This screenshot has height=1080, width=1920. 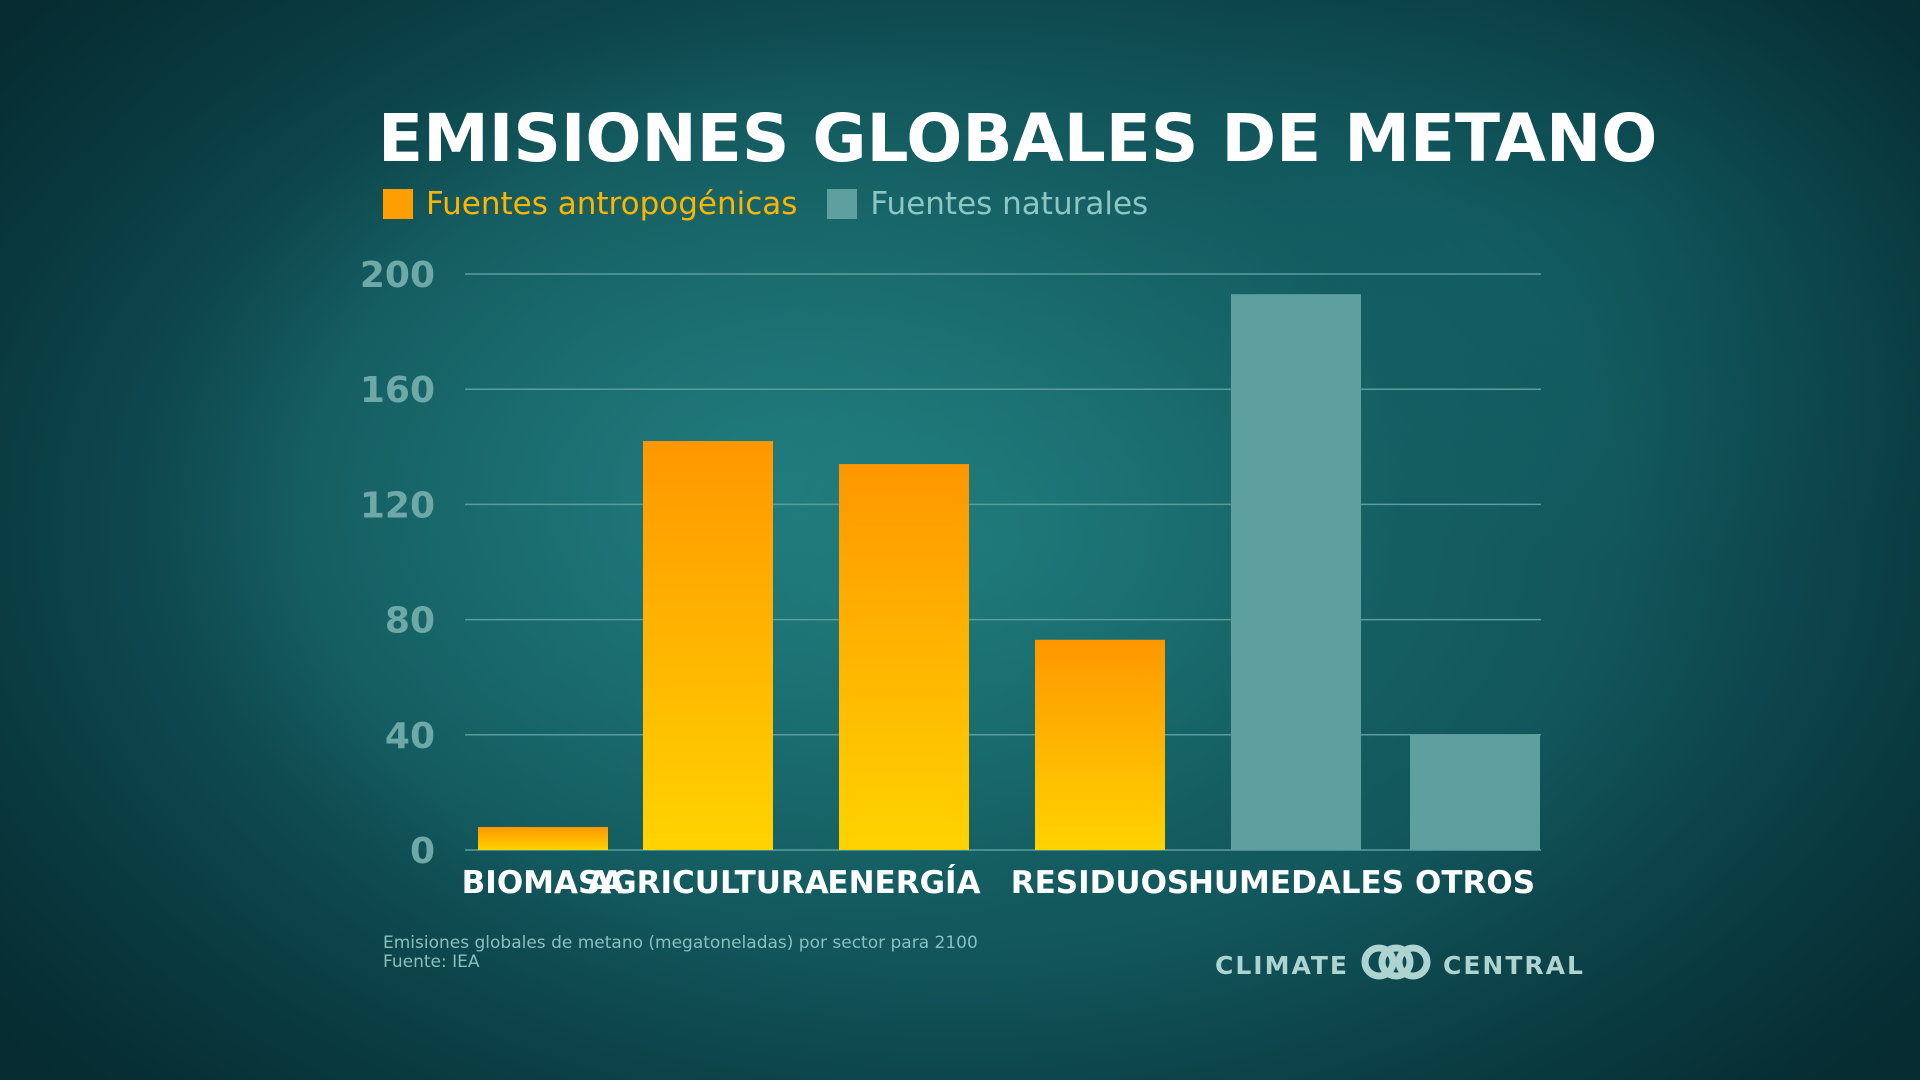 I want to click on x-category-label: RESIDUOS, so click(x=1100, y=883).